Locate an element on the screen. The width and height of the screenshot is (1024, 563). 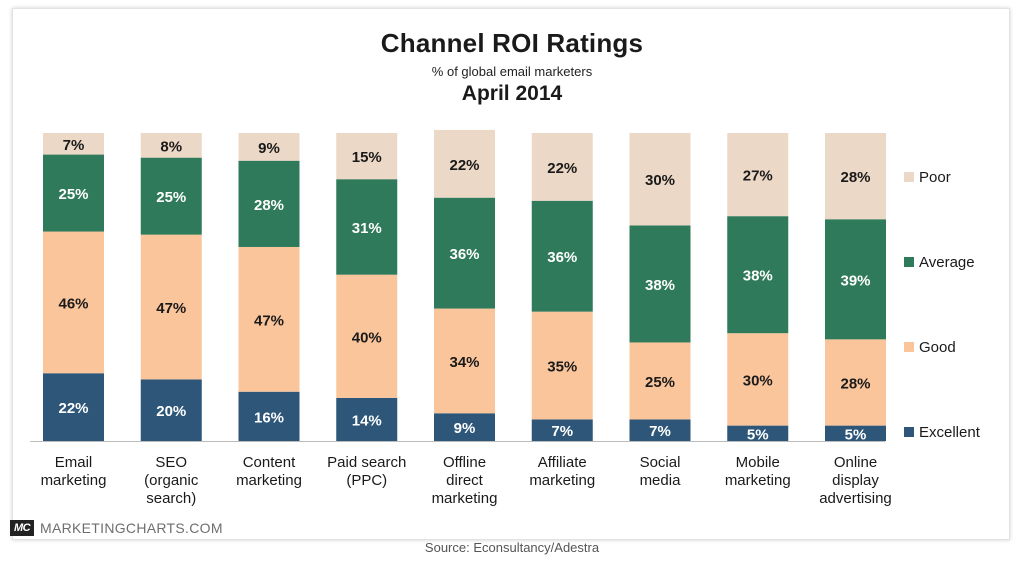
data-label: 15% is located at coordinates (367, 157).